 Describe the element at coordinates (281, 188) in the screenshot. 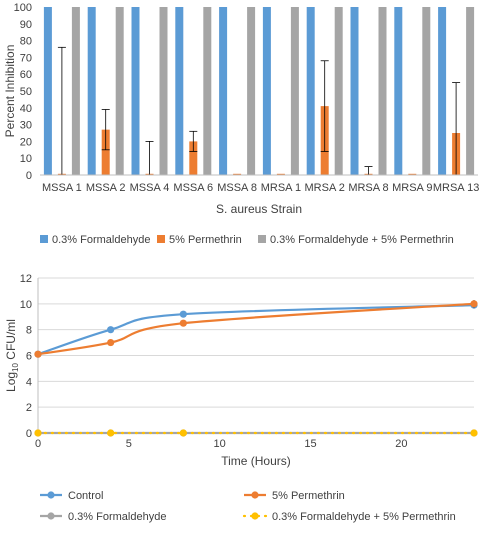

I see `bar-category-label: MRSA 1` at that location.